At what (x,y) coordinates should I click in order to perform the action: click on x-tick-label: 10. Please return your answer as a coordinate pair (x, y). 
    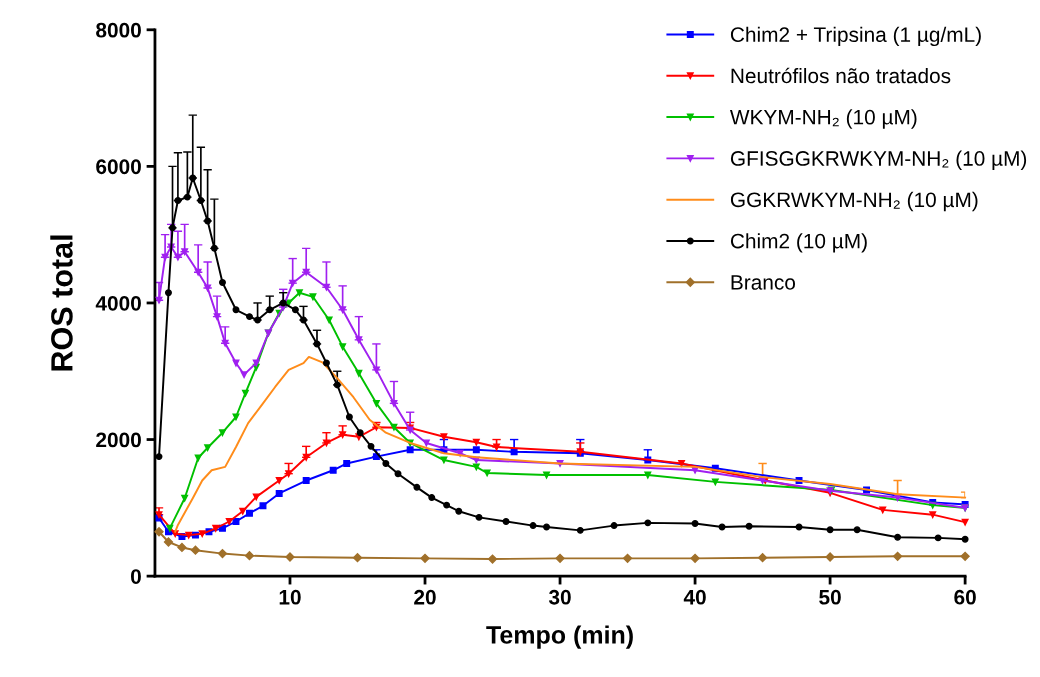
    Looking at the image, I should click on (290, 597).